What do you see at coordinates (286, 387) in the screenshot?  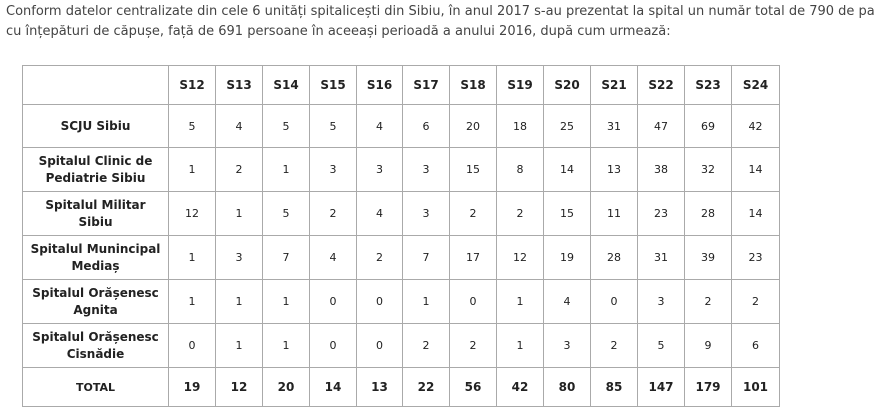 I see `total-cell: 20` at bounding box center [286, 387].